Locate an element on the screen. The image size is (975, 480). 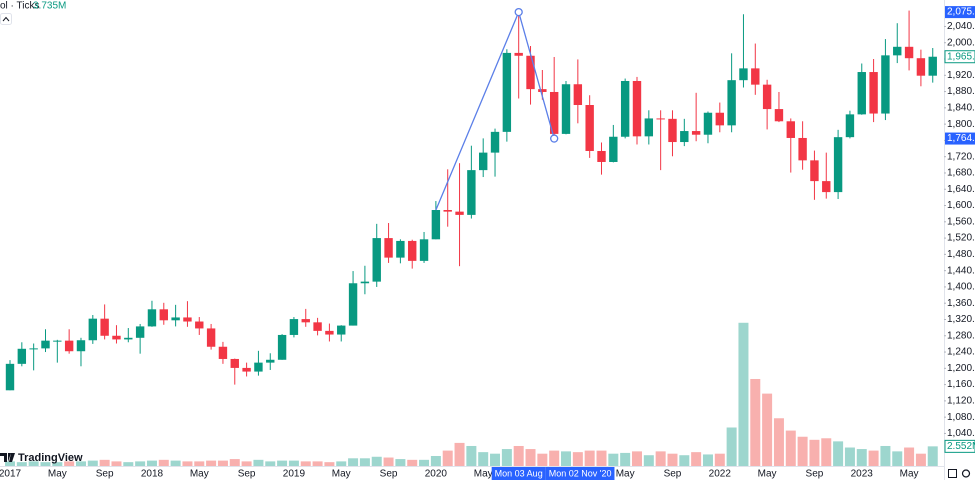
button-frame is located at coordinates (6, 19).